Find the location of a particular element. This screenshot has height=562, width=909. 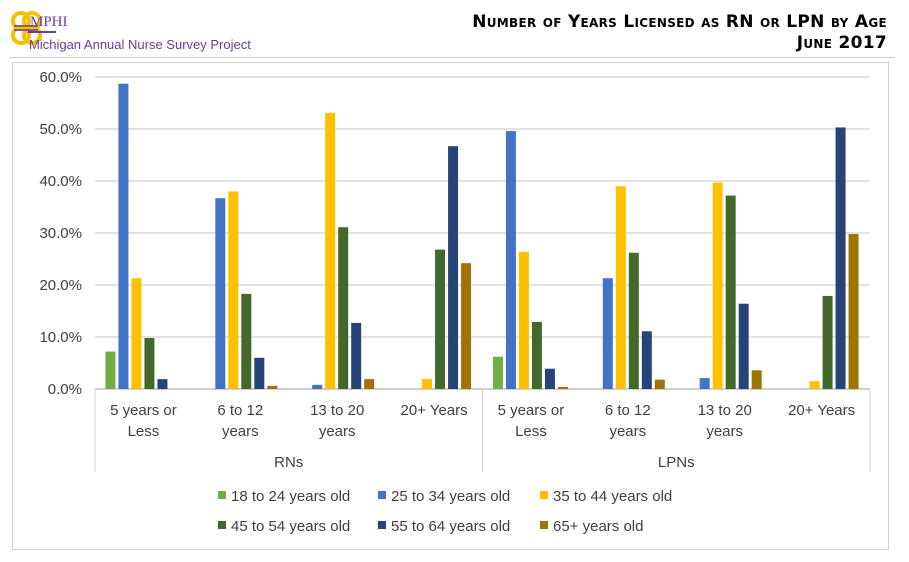

brand-name: MPHI is located at coordinates (49, 22).